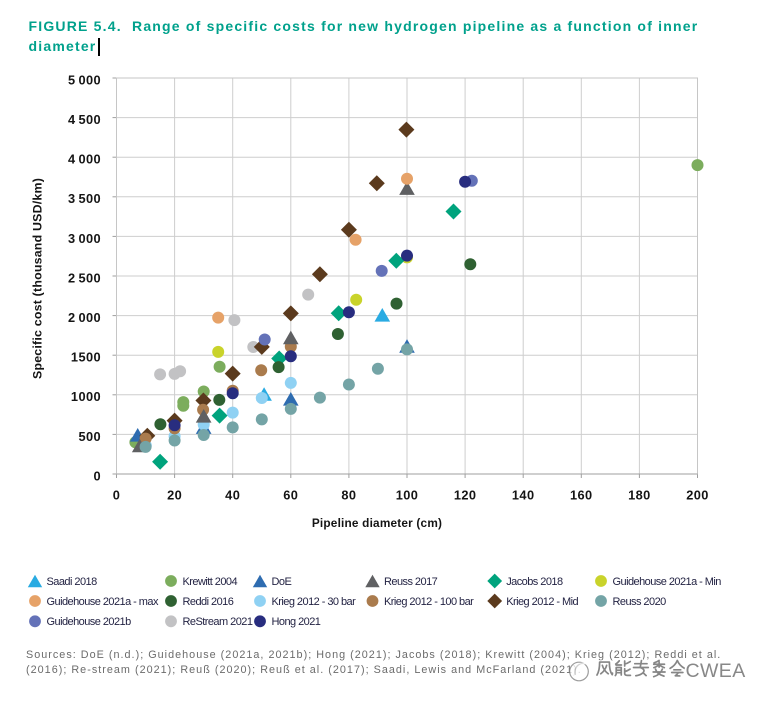  I want to click on svg-text: 3 500, so click(84, 198).